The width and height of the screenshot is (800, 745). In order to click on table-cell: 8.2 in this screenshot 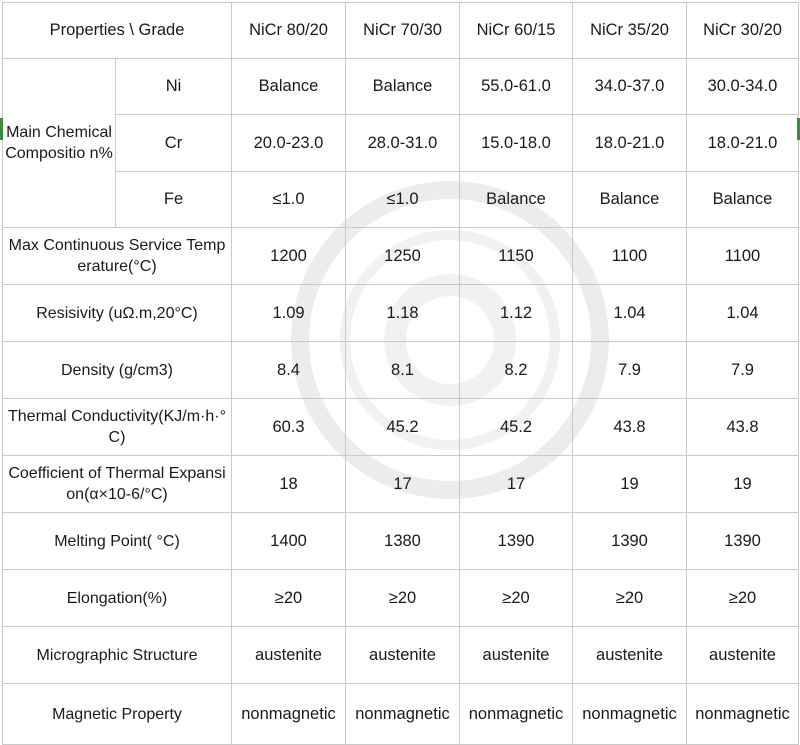, I will do `click(516, 370)`.